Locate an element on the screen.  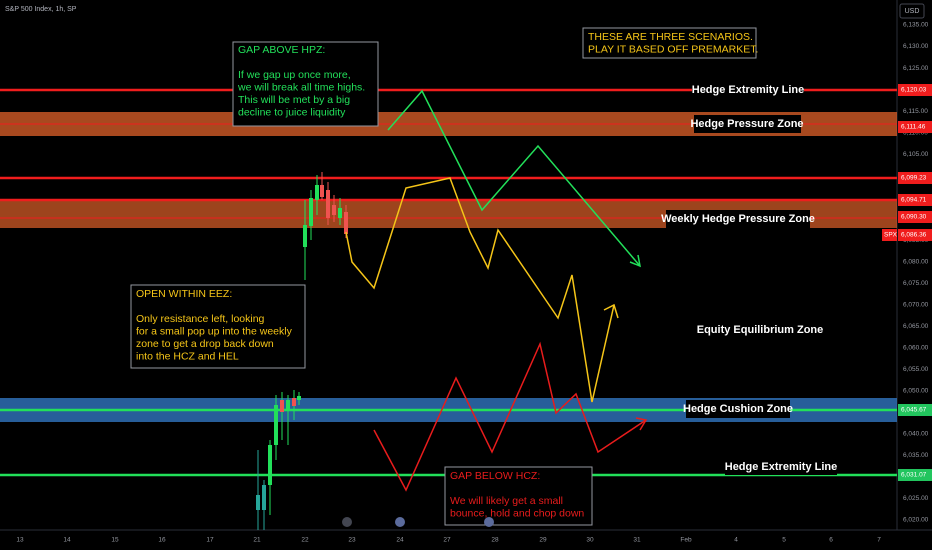
price-badge-text: 6,045.67 is located at coordinates (914, 410).